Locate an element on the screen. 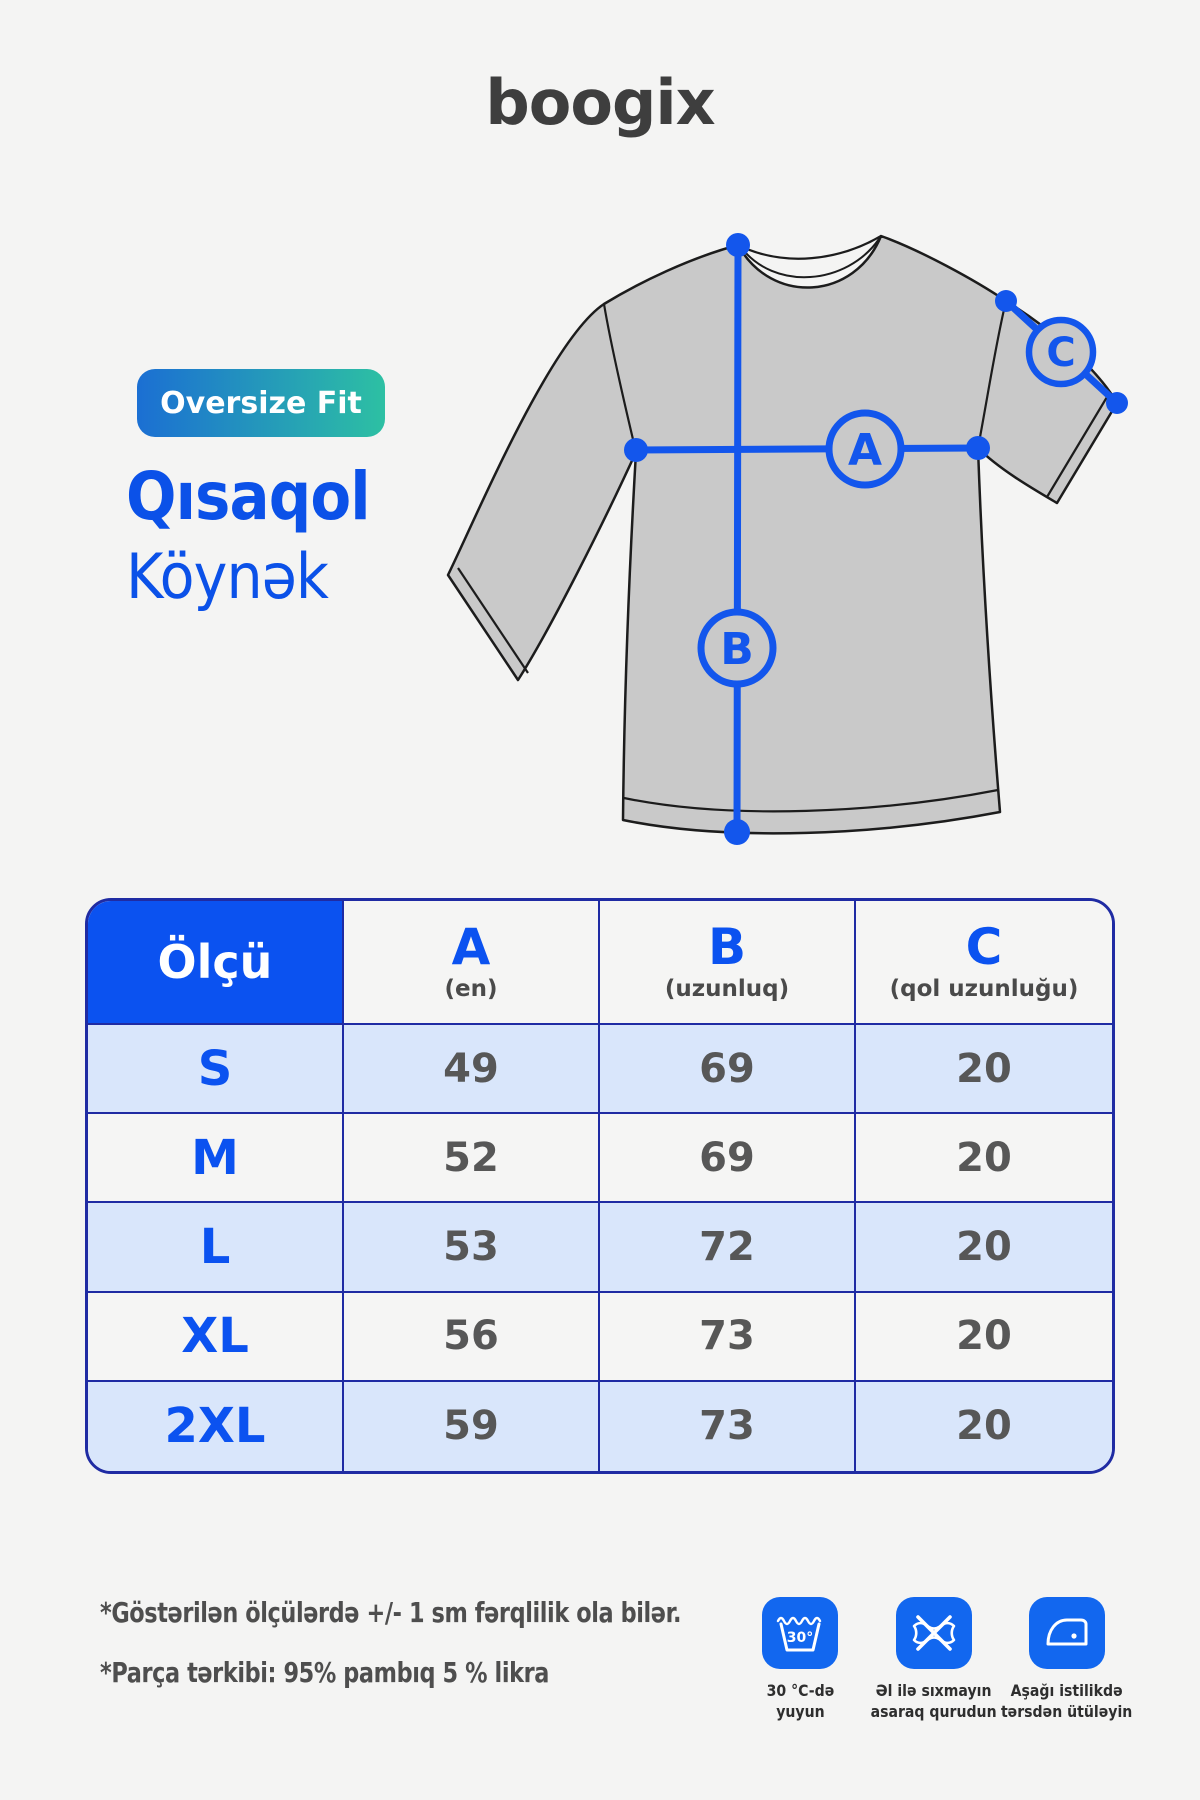 This screenshot has width=1200, height=1800. header-letter-c: C is located at coordinates (984, 947).